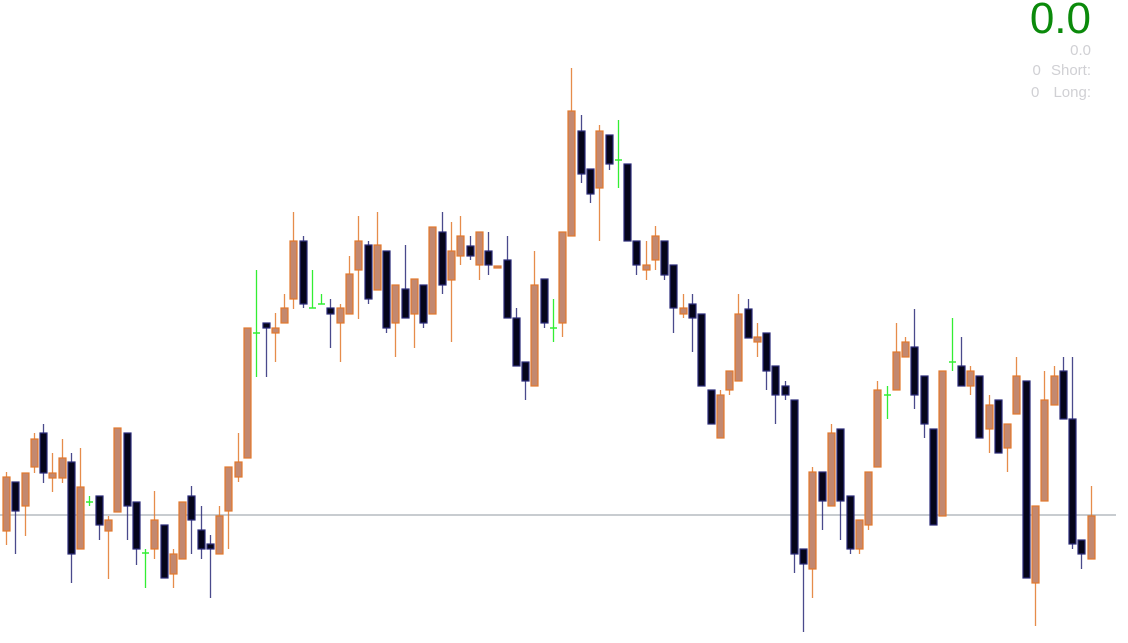  What do you see at coordinates (1036, 70) in the screenshot?
I see `short-count: 0` at bounding box center [1036, 70].